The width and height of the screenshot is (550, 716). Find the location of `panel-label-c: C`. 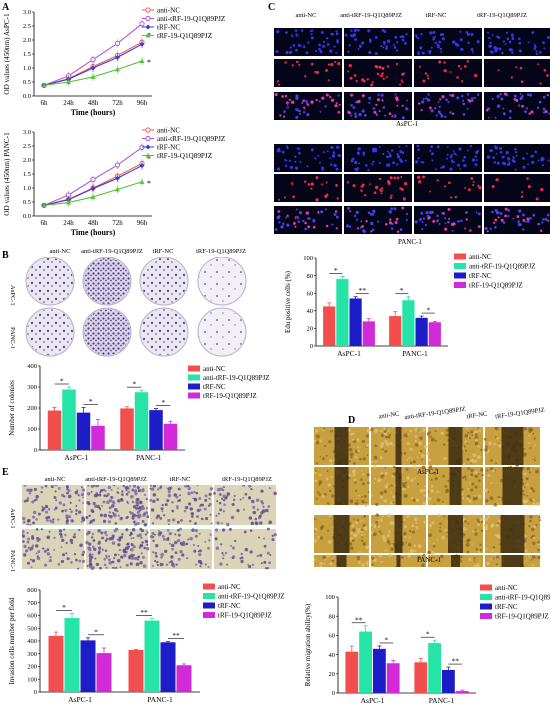

panel-label-c: C is located at coordinates (272, 7).